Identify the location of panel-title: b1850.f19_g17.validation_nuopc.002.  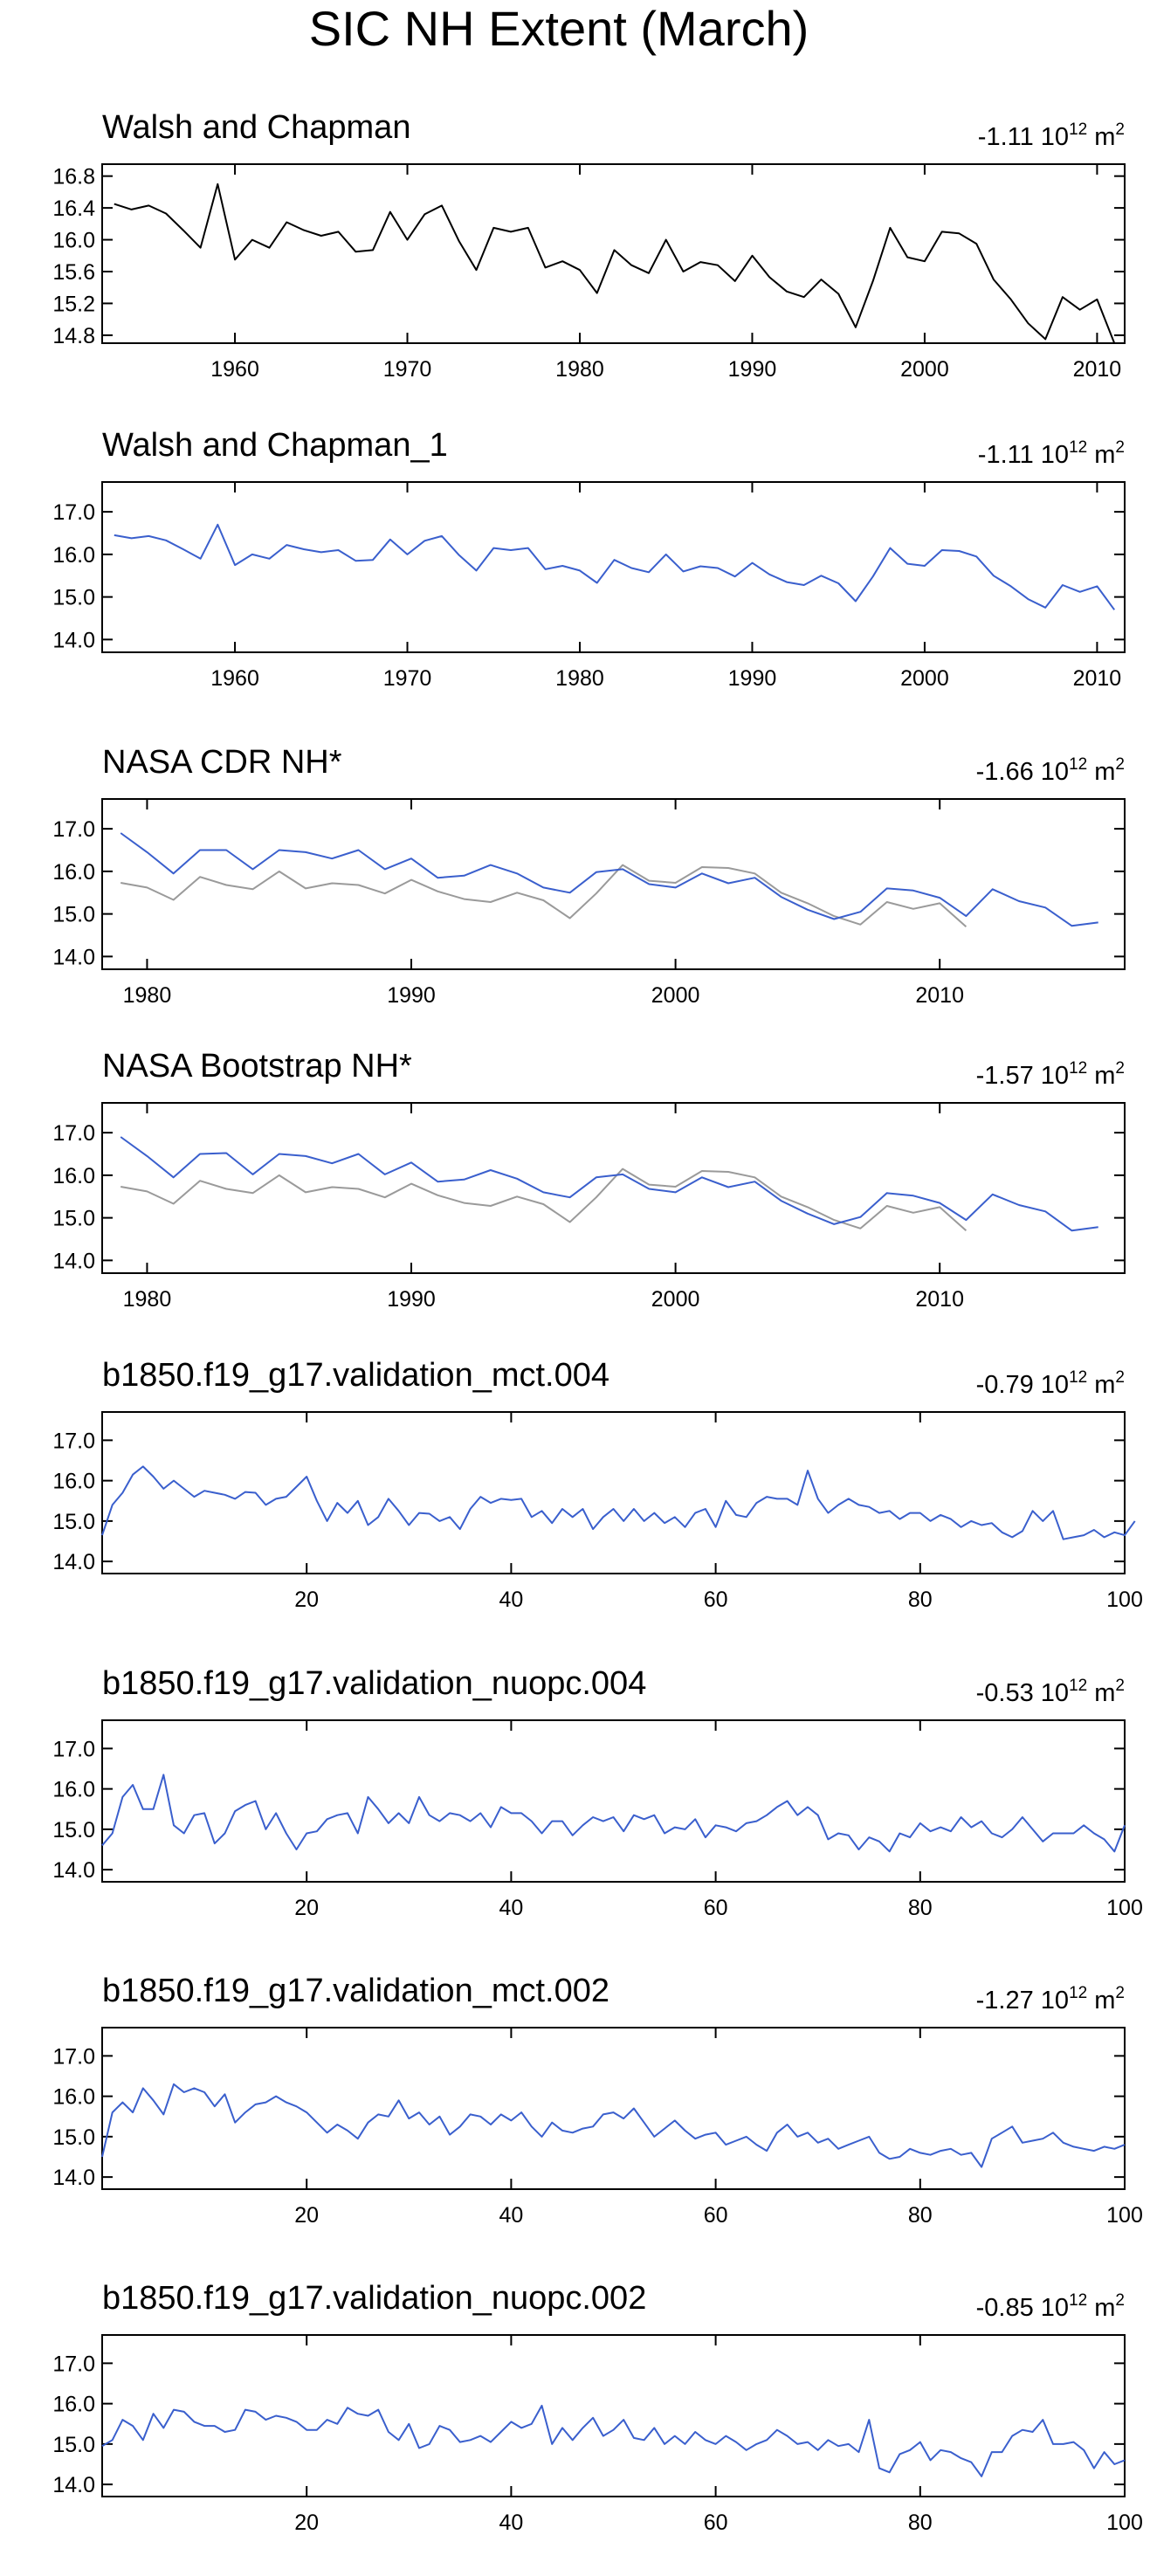
(374, 2298).